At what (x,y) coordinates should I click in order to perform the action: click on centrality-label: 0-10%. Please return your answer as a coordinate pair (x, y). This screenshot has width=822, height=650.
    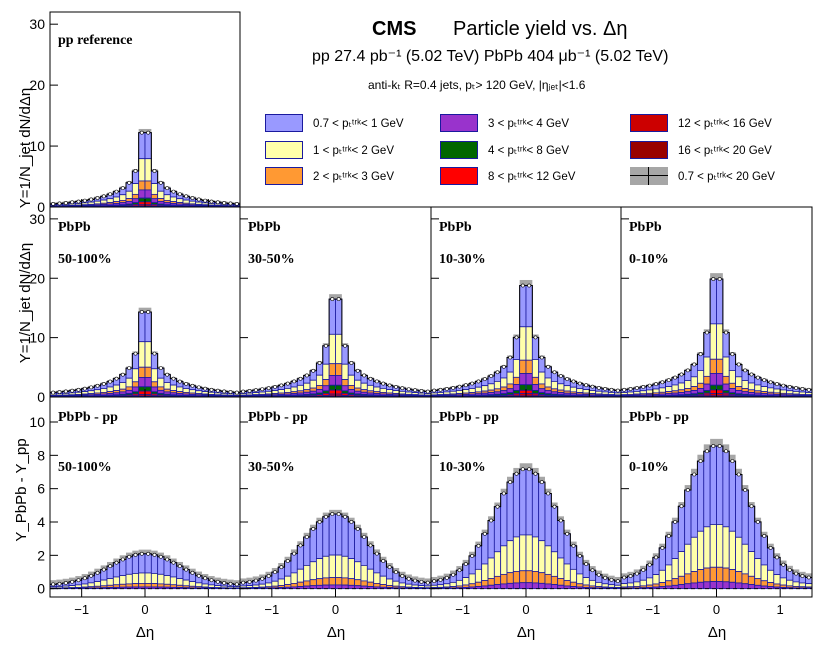
    Looking at the image, I should click on (649, 259).